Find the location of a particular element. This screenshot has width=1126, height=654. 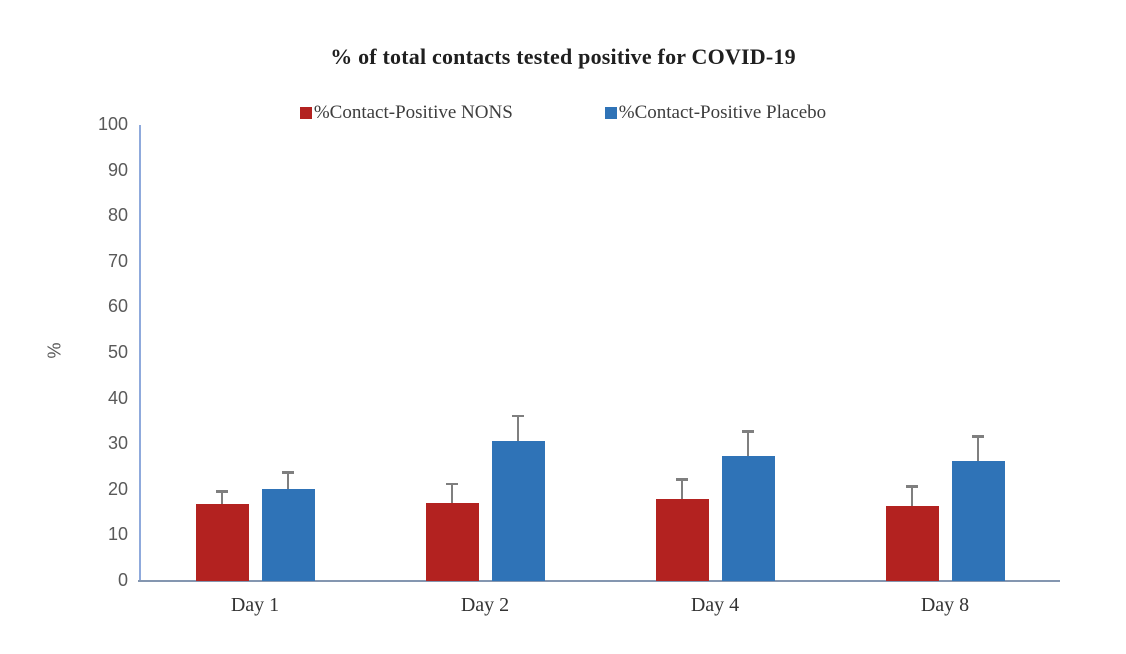

legend-label-placebo: %Contact-Positive Placebo is located at coordinates (722, 112).